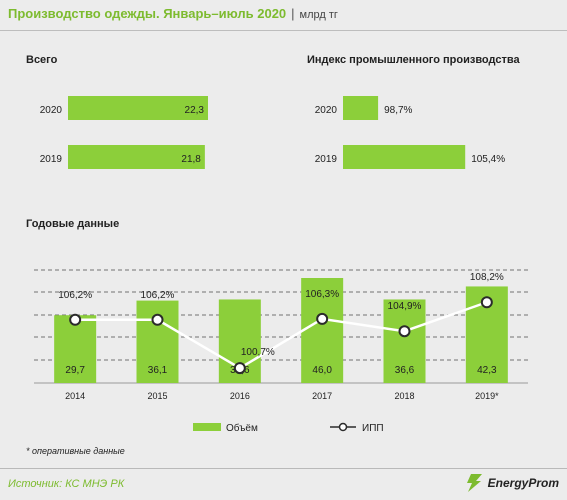 The image size is (567, 500). What do you see at coordinates (318, 15) in the screenshot?
I see `unit-label: млрд тг` at bounding box center [318, 15].